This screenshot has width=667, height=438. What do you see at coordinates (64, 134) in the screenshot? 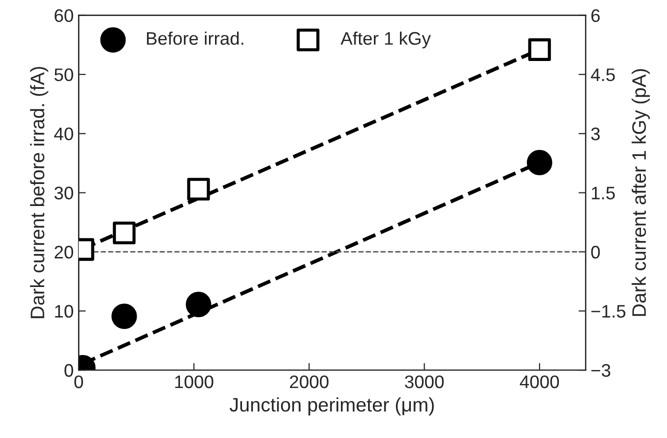
I see `y-tick-label: 40` at bounding box center [64, 134].